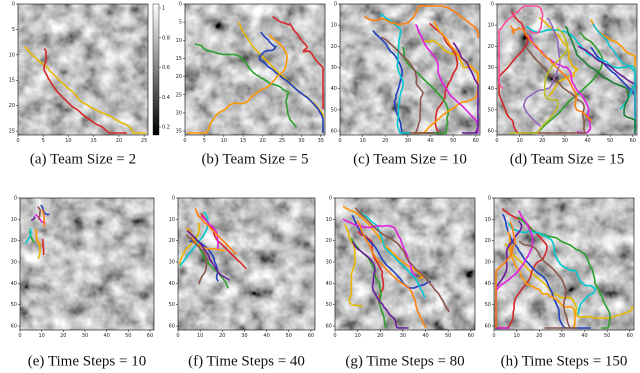 This screenshot has height=373, width=640. Describe the element at coordinates (404, 361) in the screenshot. I see `caption: (g) Time Steps = 80` at that location.